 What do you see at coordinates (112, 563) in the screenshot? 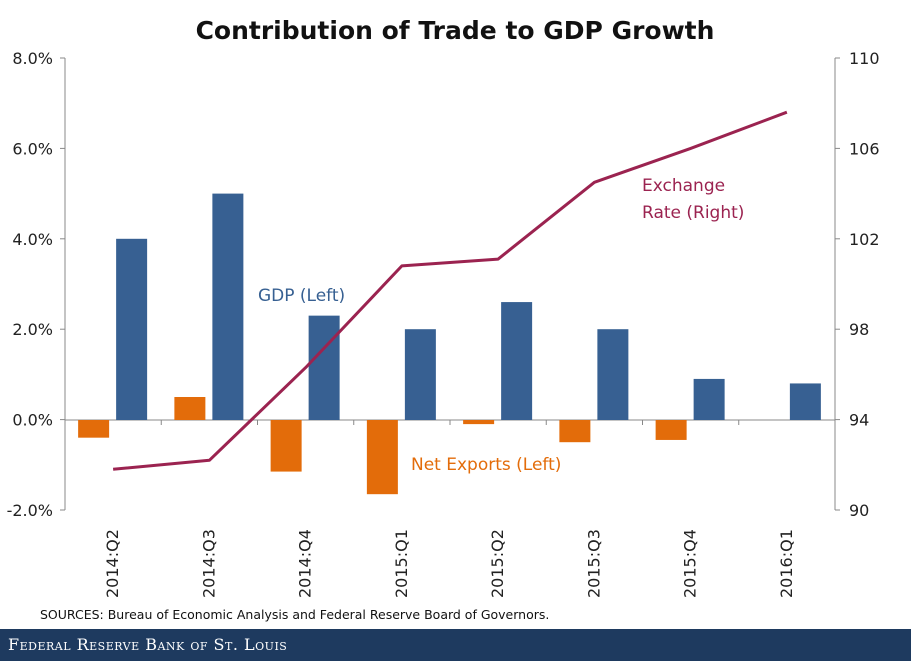
I see `category-label: 2014:Q2` at bounding box center [112, 563].